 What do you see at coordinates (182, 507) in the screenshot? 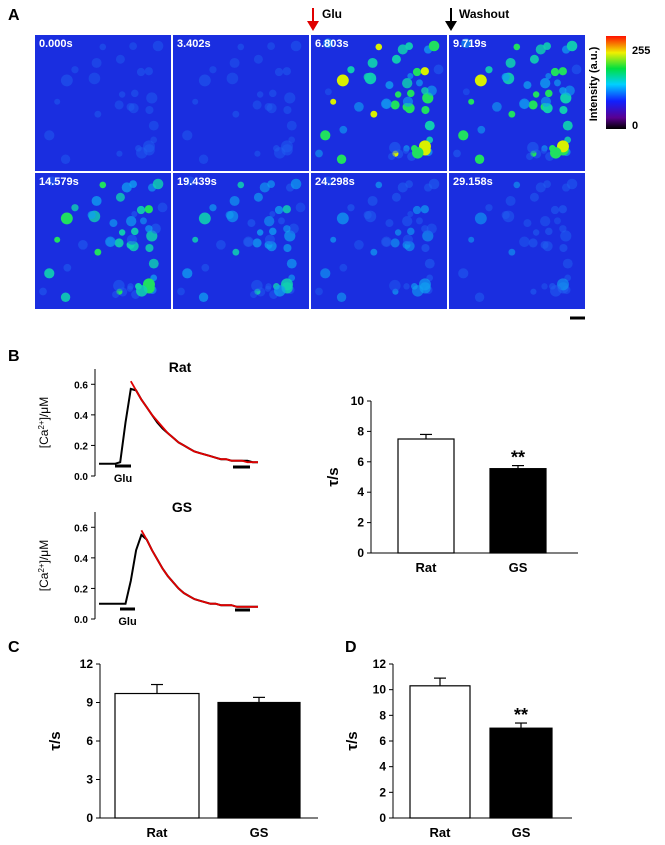
I see `chart-title: GS` at bounding box center [182, 507].